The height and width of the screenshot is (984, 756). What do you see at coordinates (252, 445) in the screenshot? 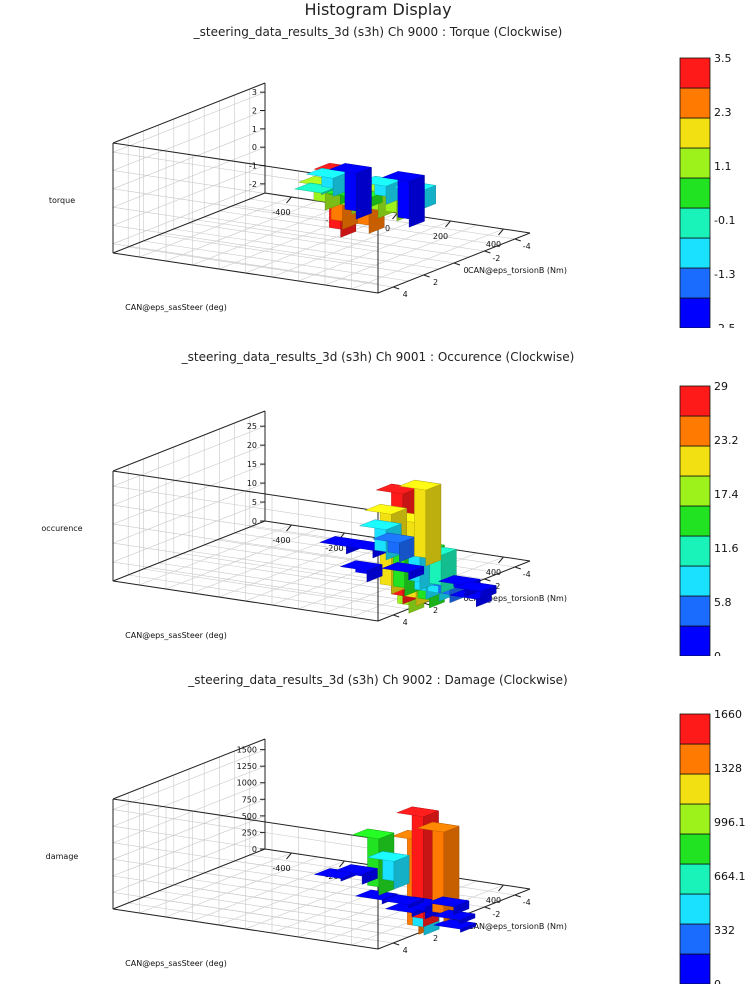
I see `z-tick-label: 20` at bounding box center [252, 445].